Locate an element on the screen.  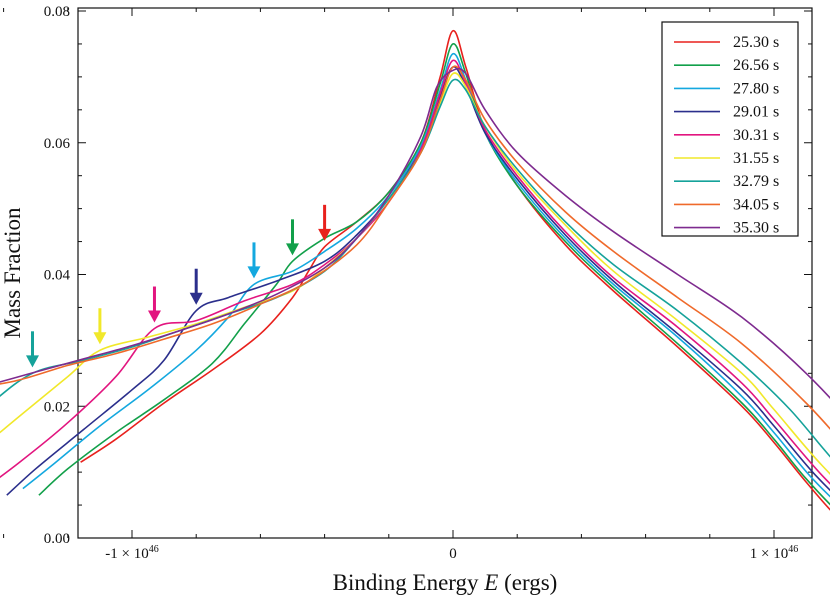
y-tick-labels: 0.00 0.02 0.04 0.06 0.08 is located at coordinates (57, 275).